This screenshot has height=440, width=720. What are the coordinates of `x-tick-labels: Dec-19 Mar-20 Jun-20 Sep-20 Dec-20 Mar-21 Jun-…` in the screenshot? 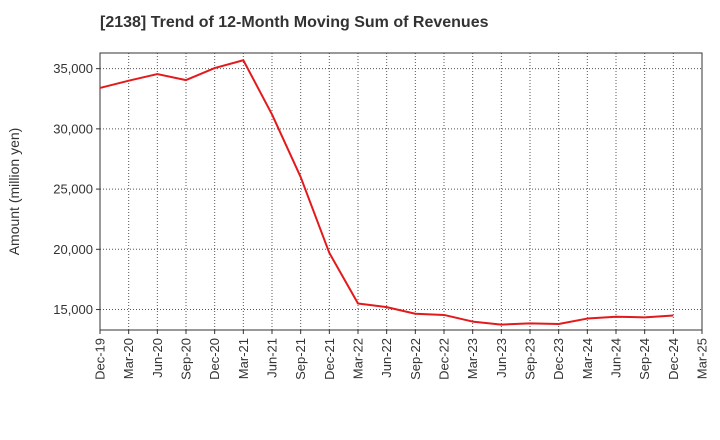 It's located at (401, 359).